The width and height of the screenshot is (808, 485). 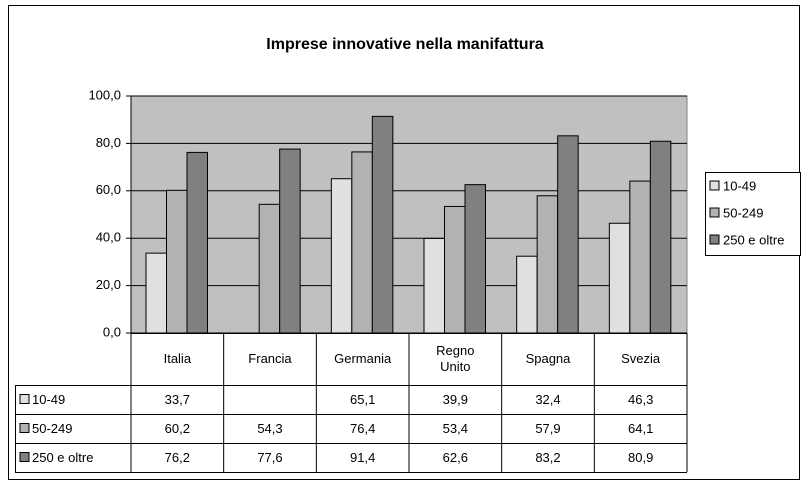 I want to click on table-value: 60,2, so click(x=177, y=428).